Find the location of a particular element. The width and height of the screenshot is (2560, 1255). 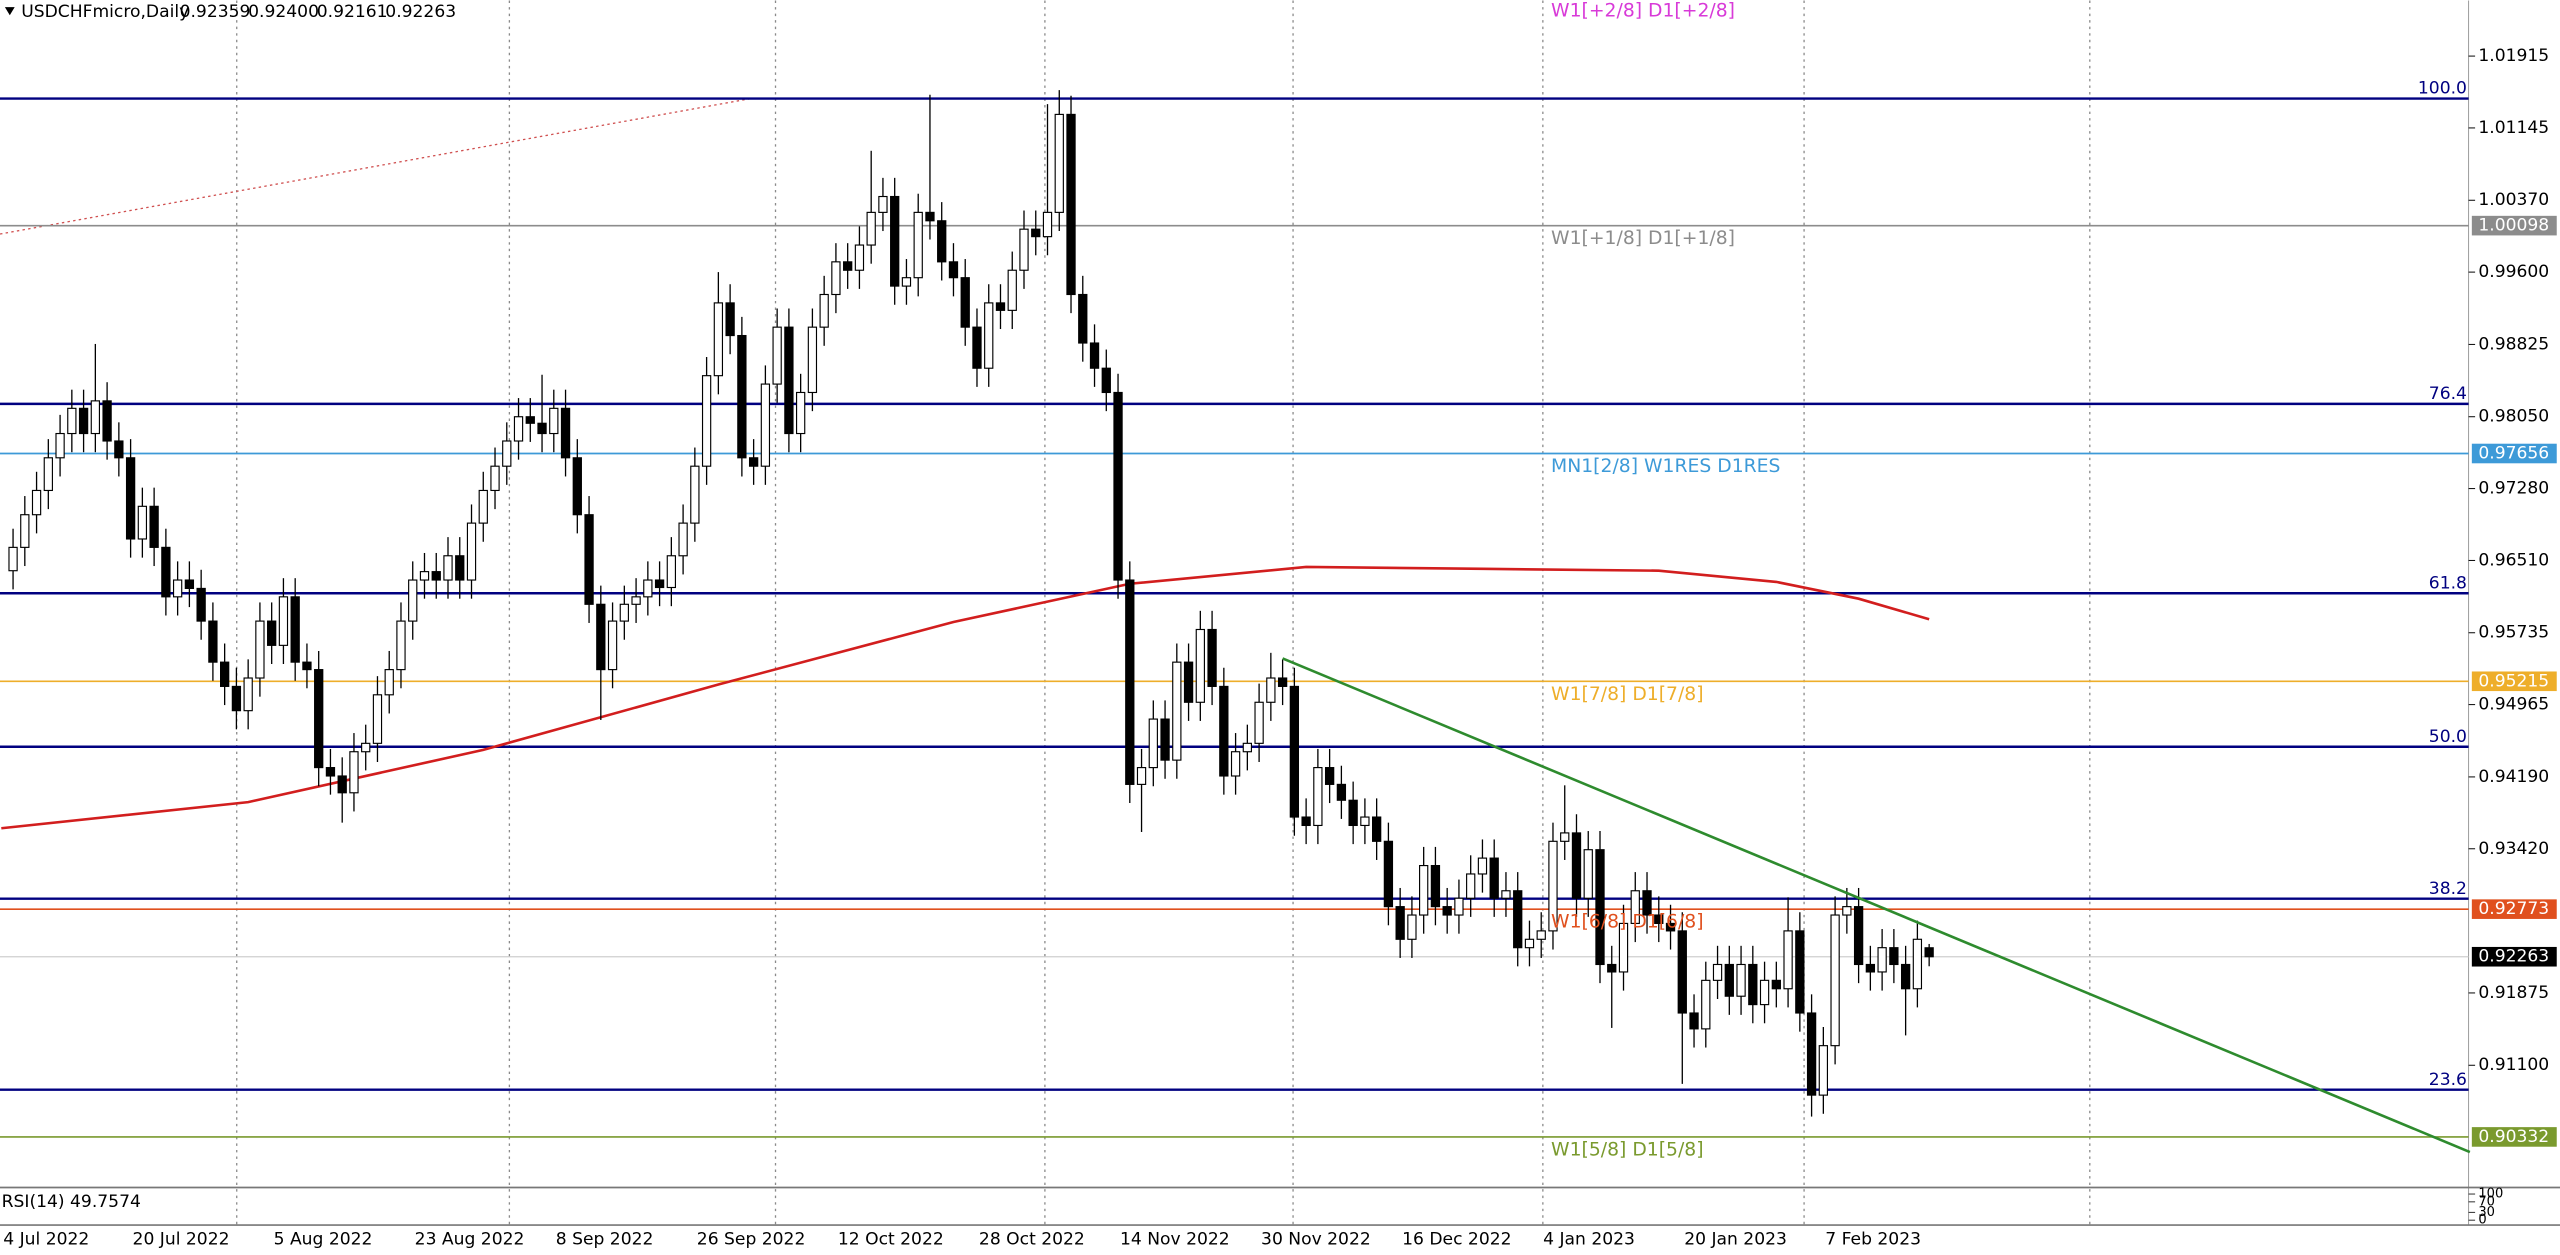

price-tag-label: 0.92263 is located at coordinates (2513, 957).